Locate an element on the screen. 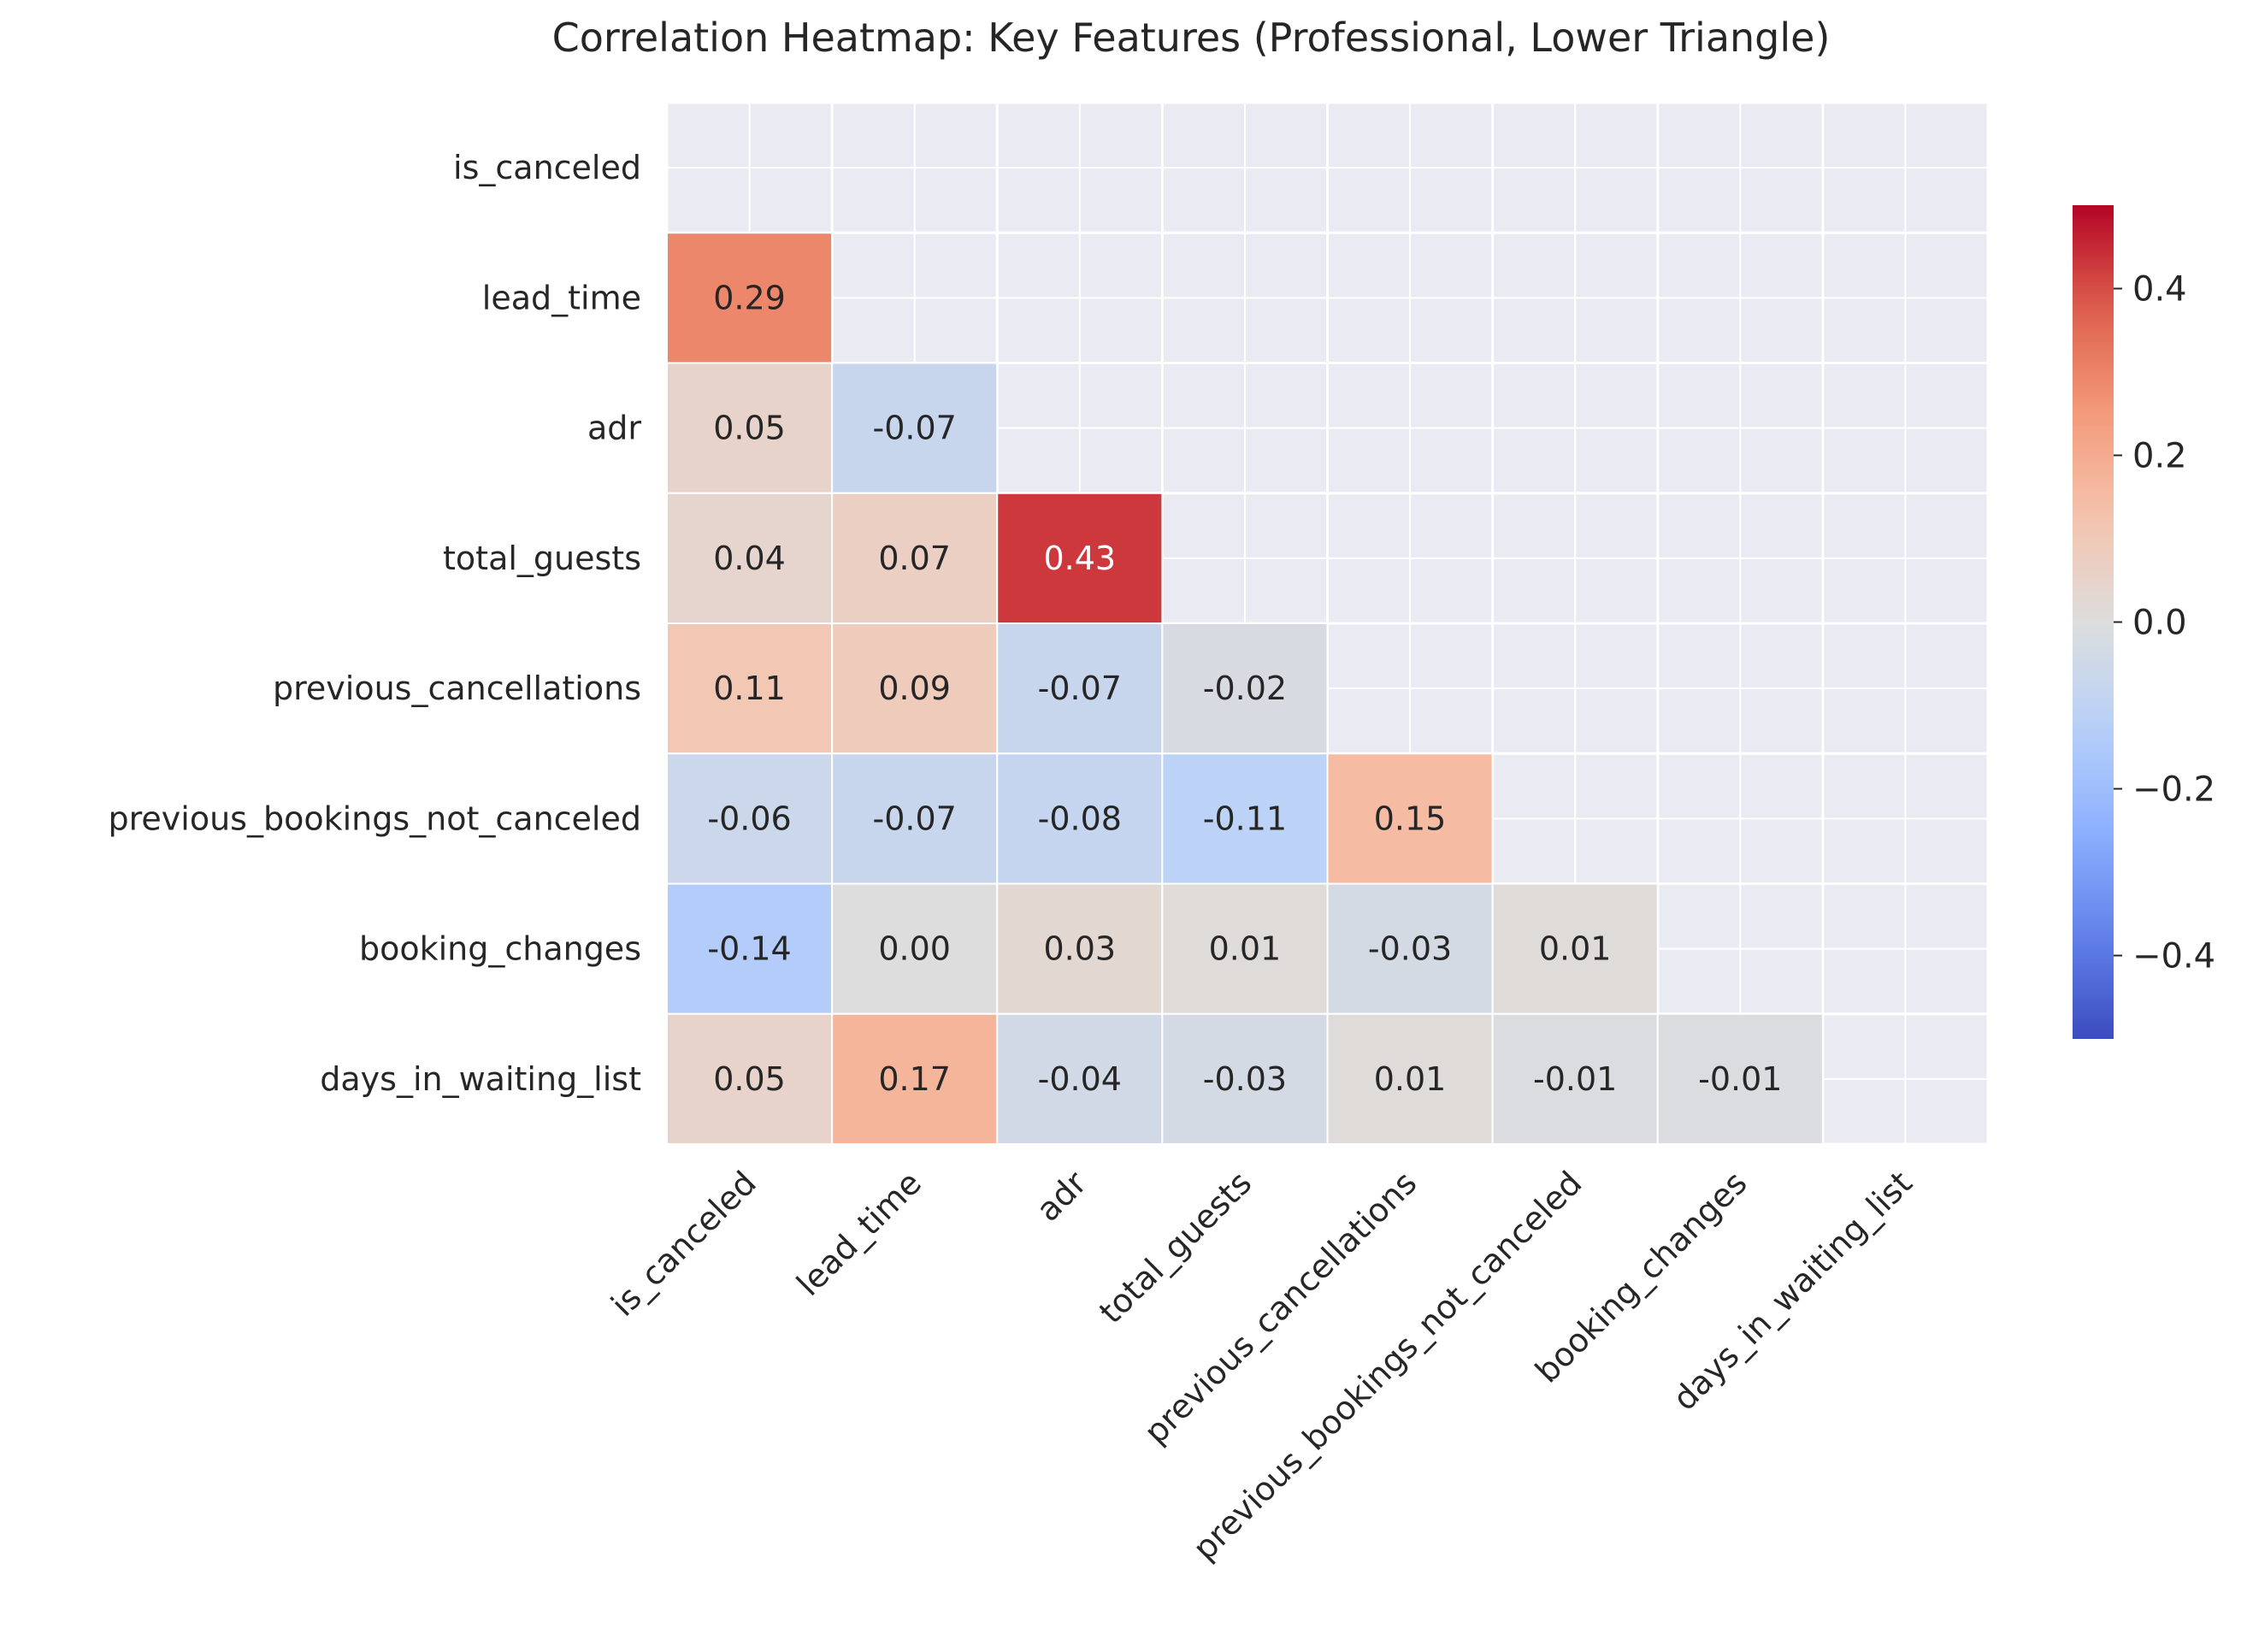  cell-value-label: -0.14 is located at coordinates (749, 949).